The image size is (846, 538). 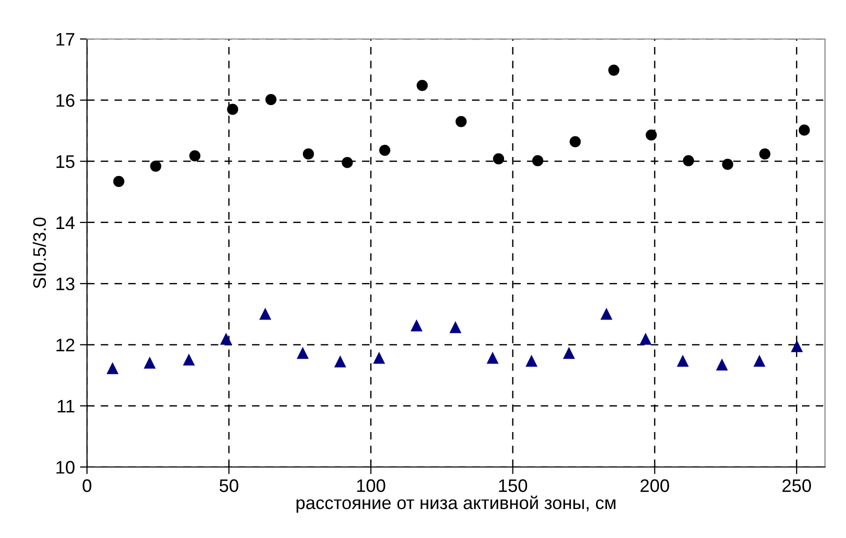 What do you see at coordinates (655, 485) in the screenshot?
I see `x-tick-label: 200` at bounding box center [655, 485].